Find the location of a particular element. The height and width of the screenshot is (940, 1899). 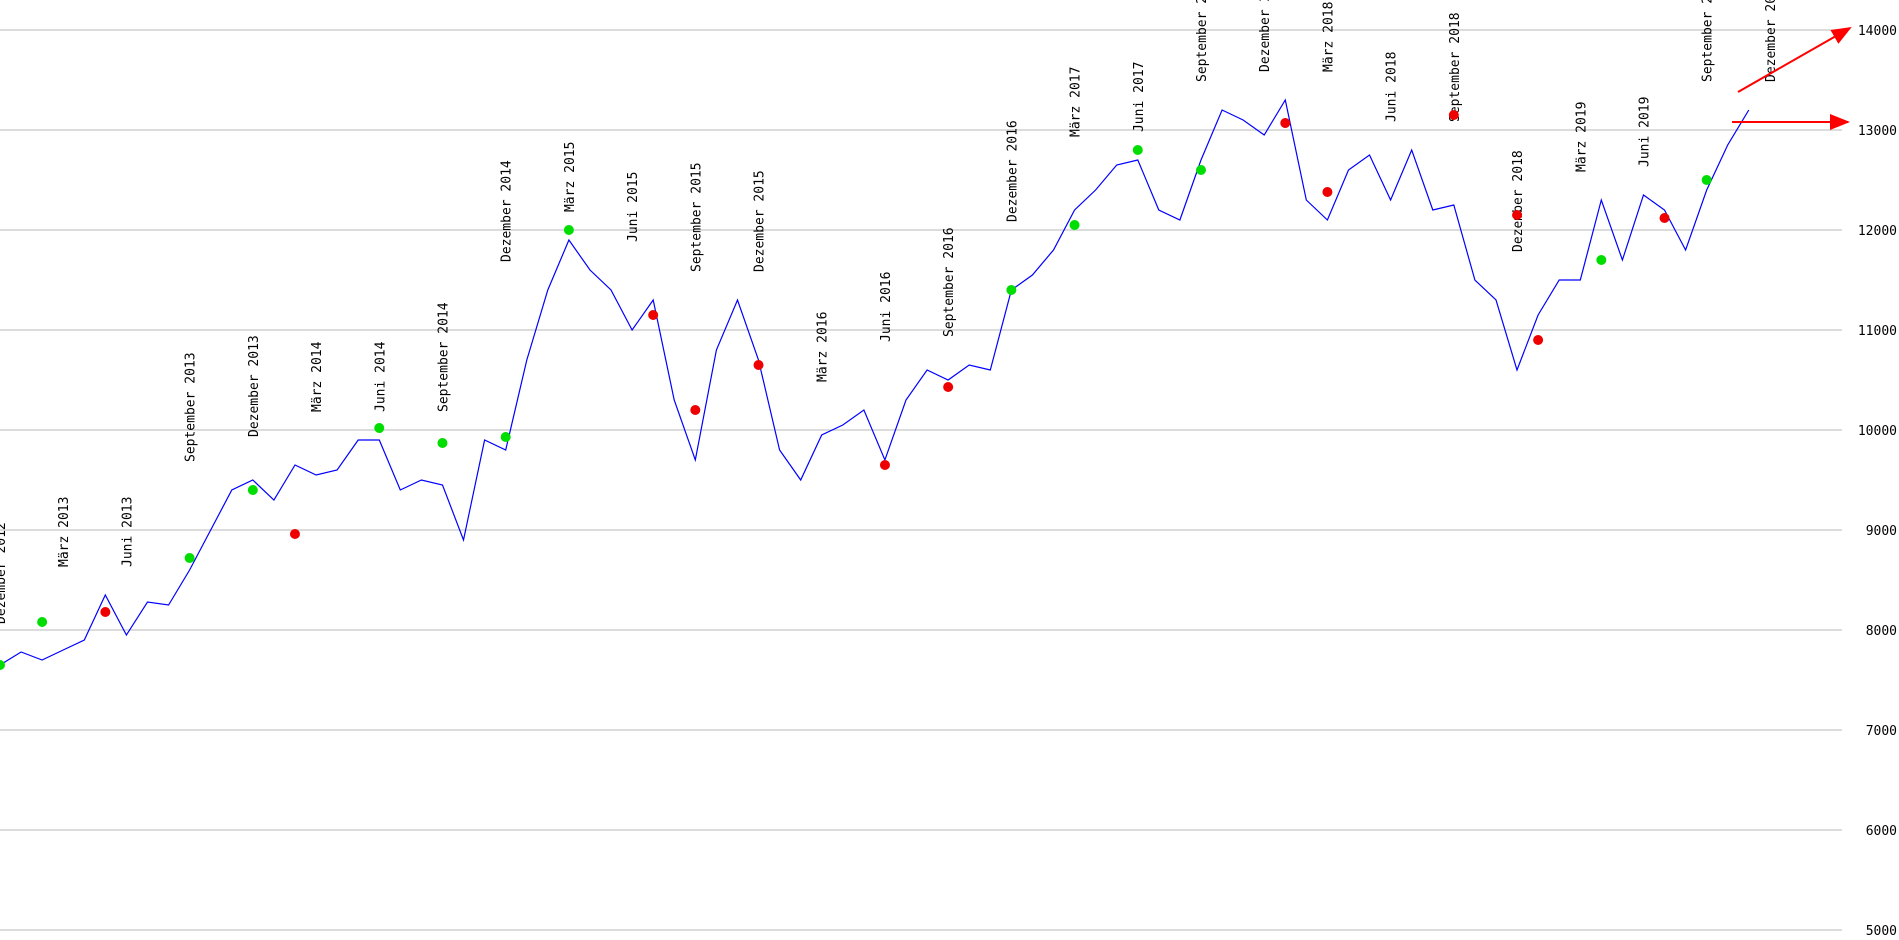

x-tick-label: Dezember 2015 is located at coordinates (760, 221).